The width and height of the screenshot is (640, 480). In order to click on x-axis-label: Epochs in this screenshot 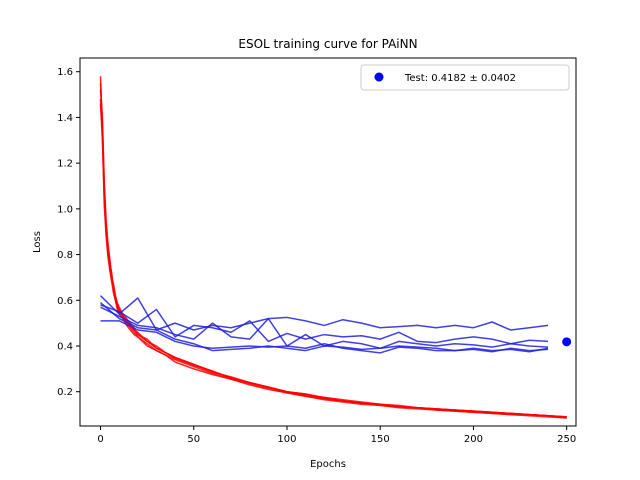, I will do `click(328, 464)`.